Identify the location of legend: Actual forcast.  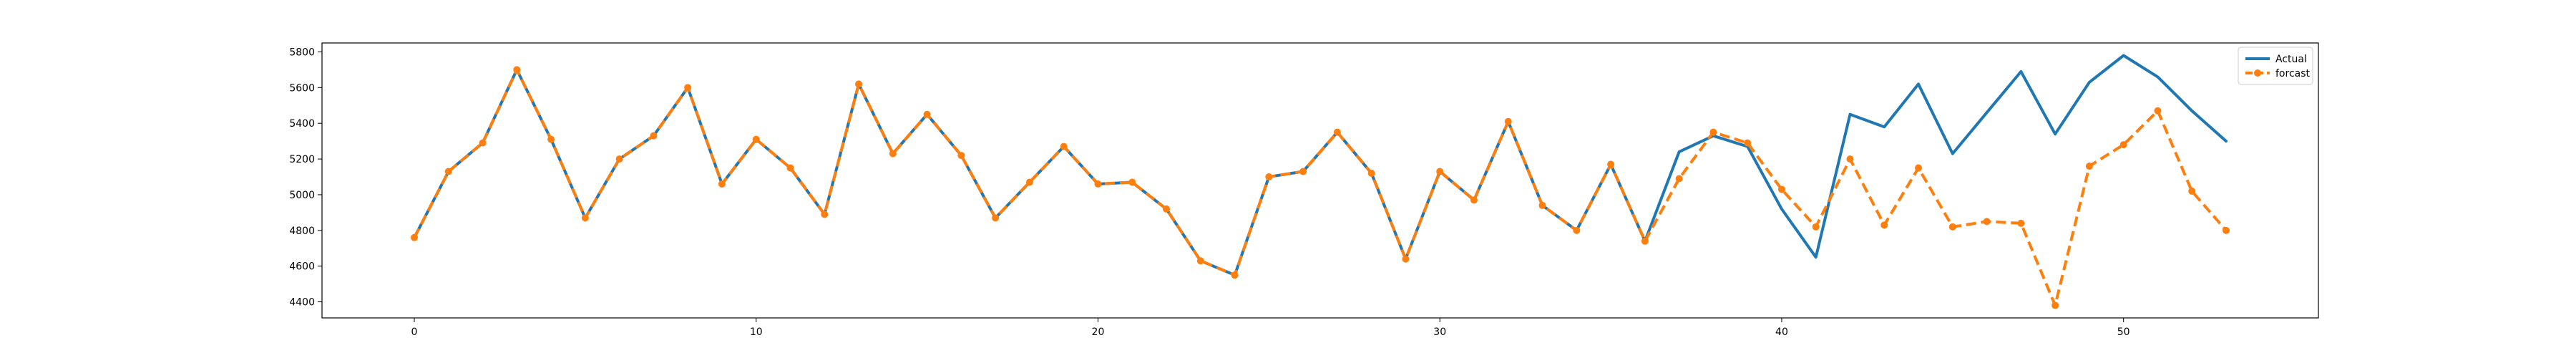
(2275, 66).